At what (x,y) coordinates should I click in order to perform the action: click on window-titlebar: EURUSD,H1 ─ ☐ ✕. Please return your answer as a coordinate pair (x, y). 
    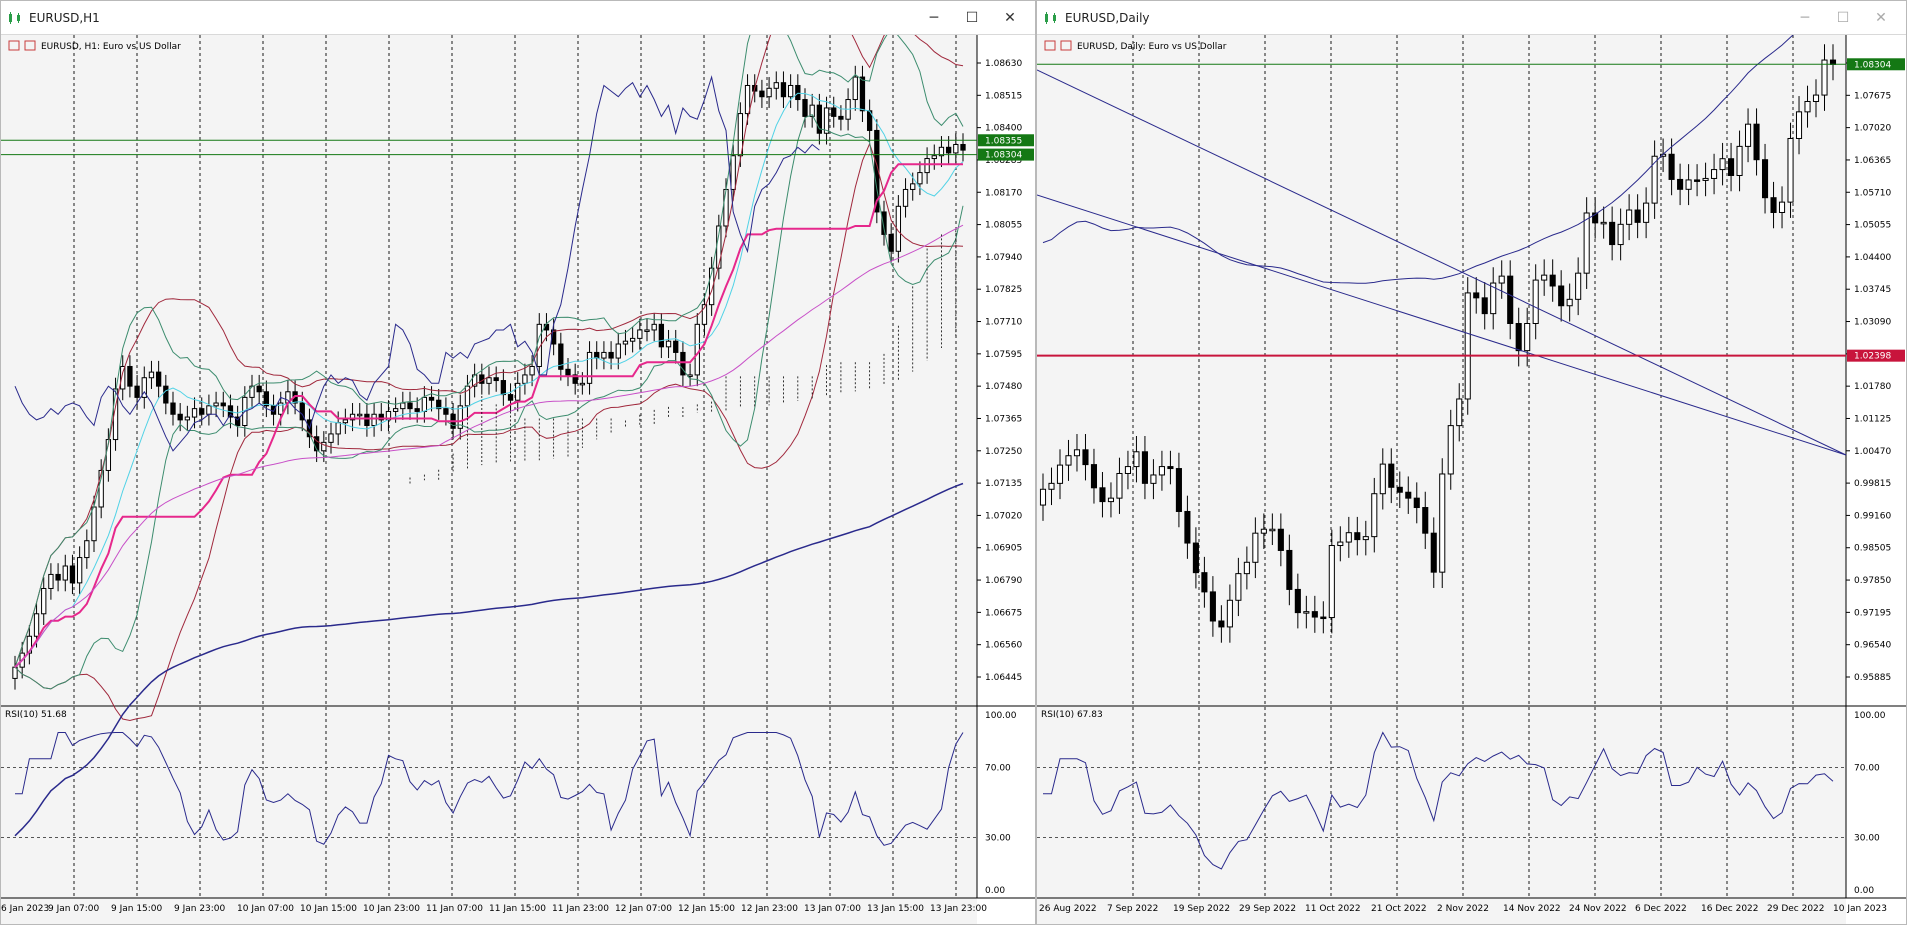
    Looking at the image, I should click on (518, 18).